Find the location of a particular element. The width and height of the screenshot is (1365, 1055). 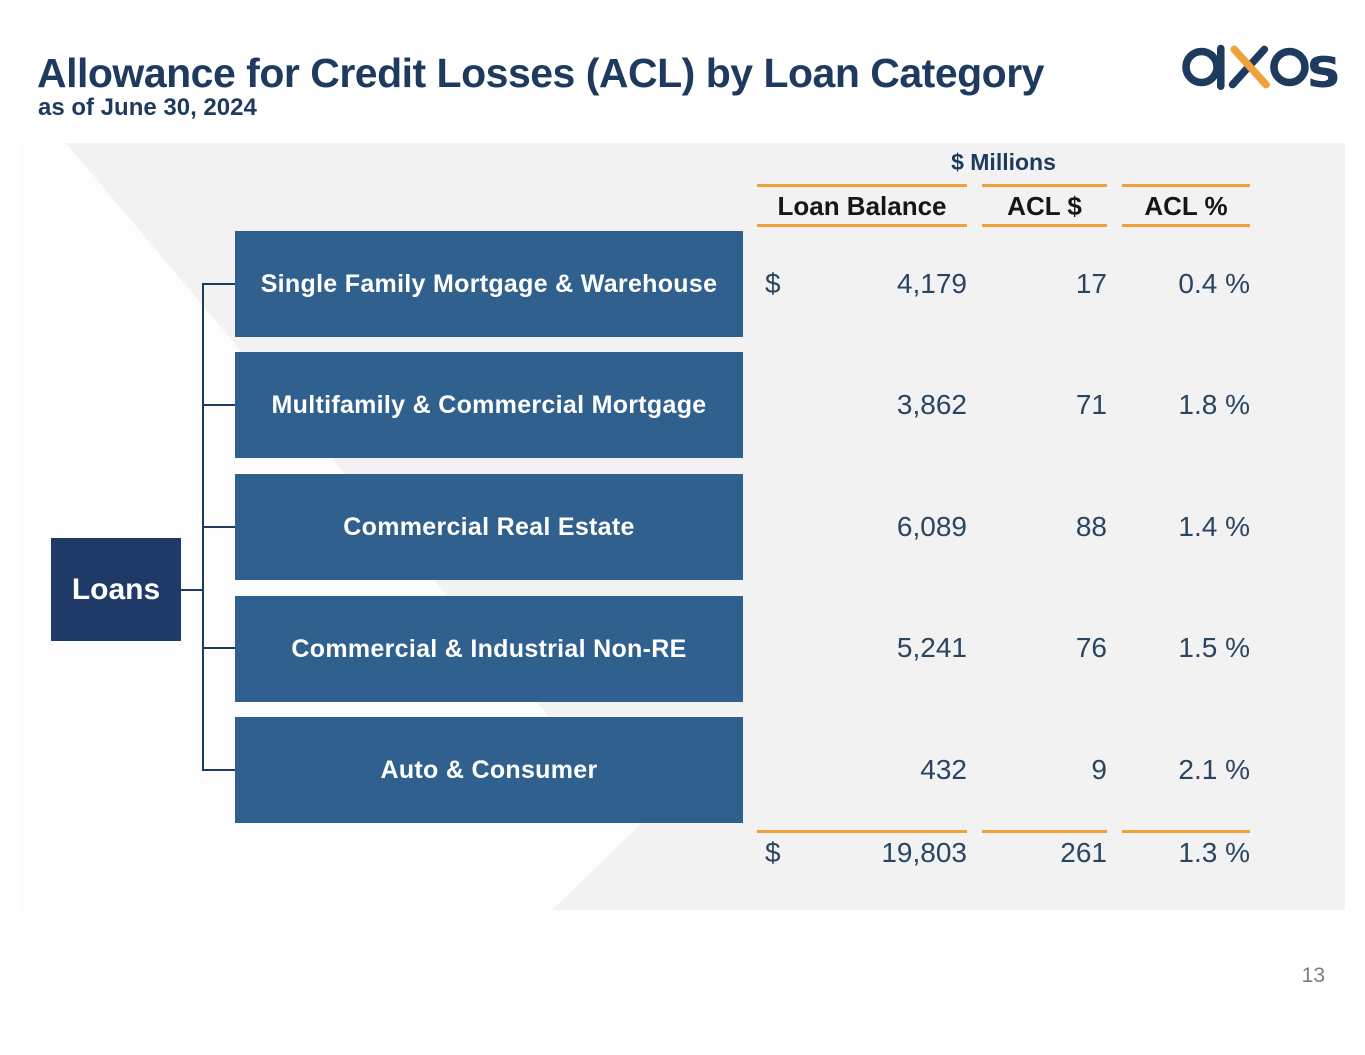

category-box-ci-non-re: Commercial & Industrial Non-RE is located at coordinates (489, 649).